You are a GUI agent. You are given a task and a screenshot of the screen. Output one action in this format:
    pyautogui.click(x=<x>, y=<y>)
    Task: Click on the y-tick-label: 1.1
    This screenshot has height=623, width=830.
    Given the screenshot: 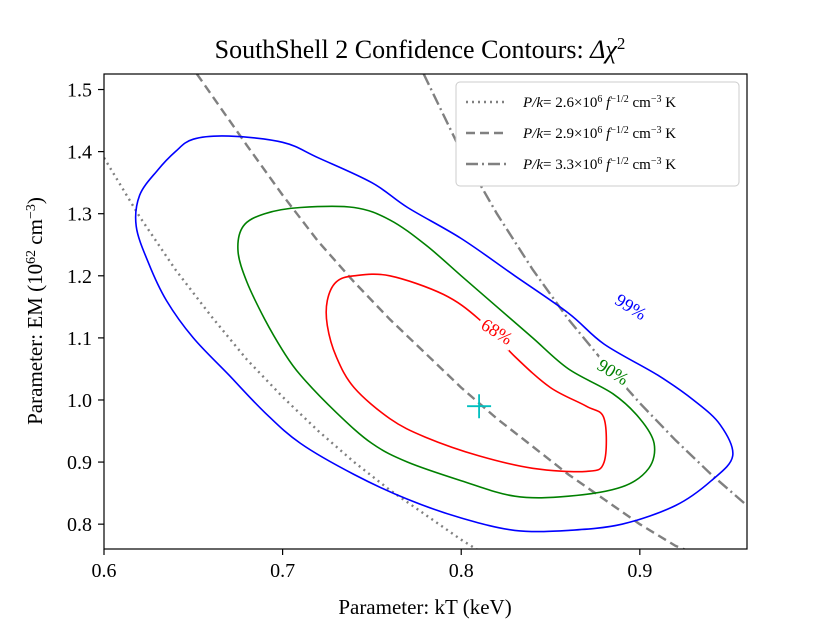 What is the action you would take?
    pyautogui.click(x=79, y=339)
    